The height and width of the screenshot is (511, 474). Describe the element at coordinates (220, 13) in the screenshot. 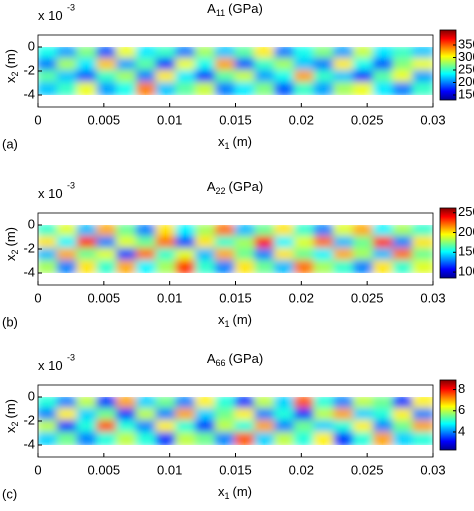

I see `panel-title-part: 11` at that location.